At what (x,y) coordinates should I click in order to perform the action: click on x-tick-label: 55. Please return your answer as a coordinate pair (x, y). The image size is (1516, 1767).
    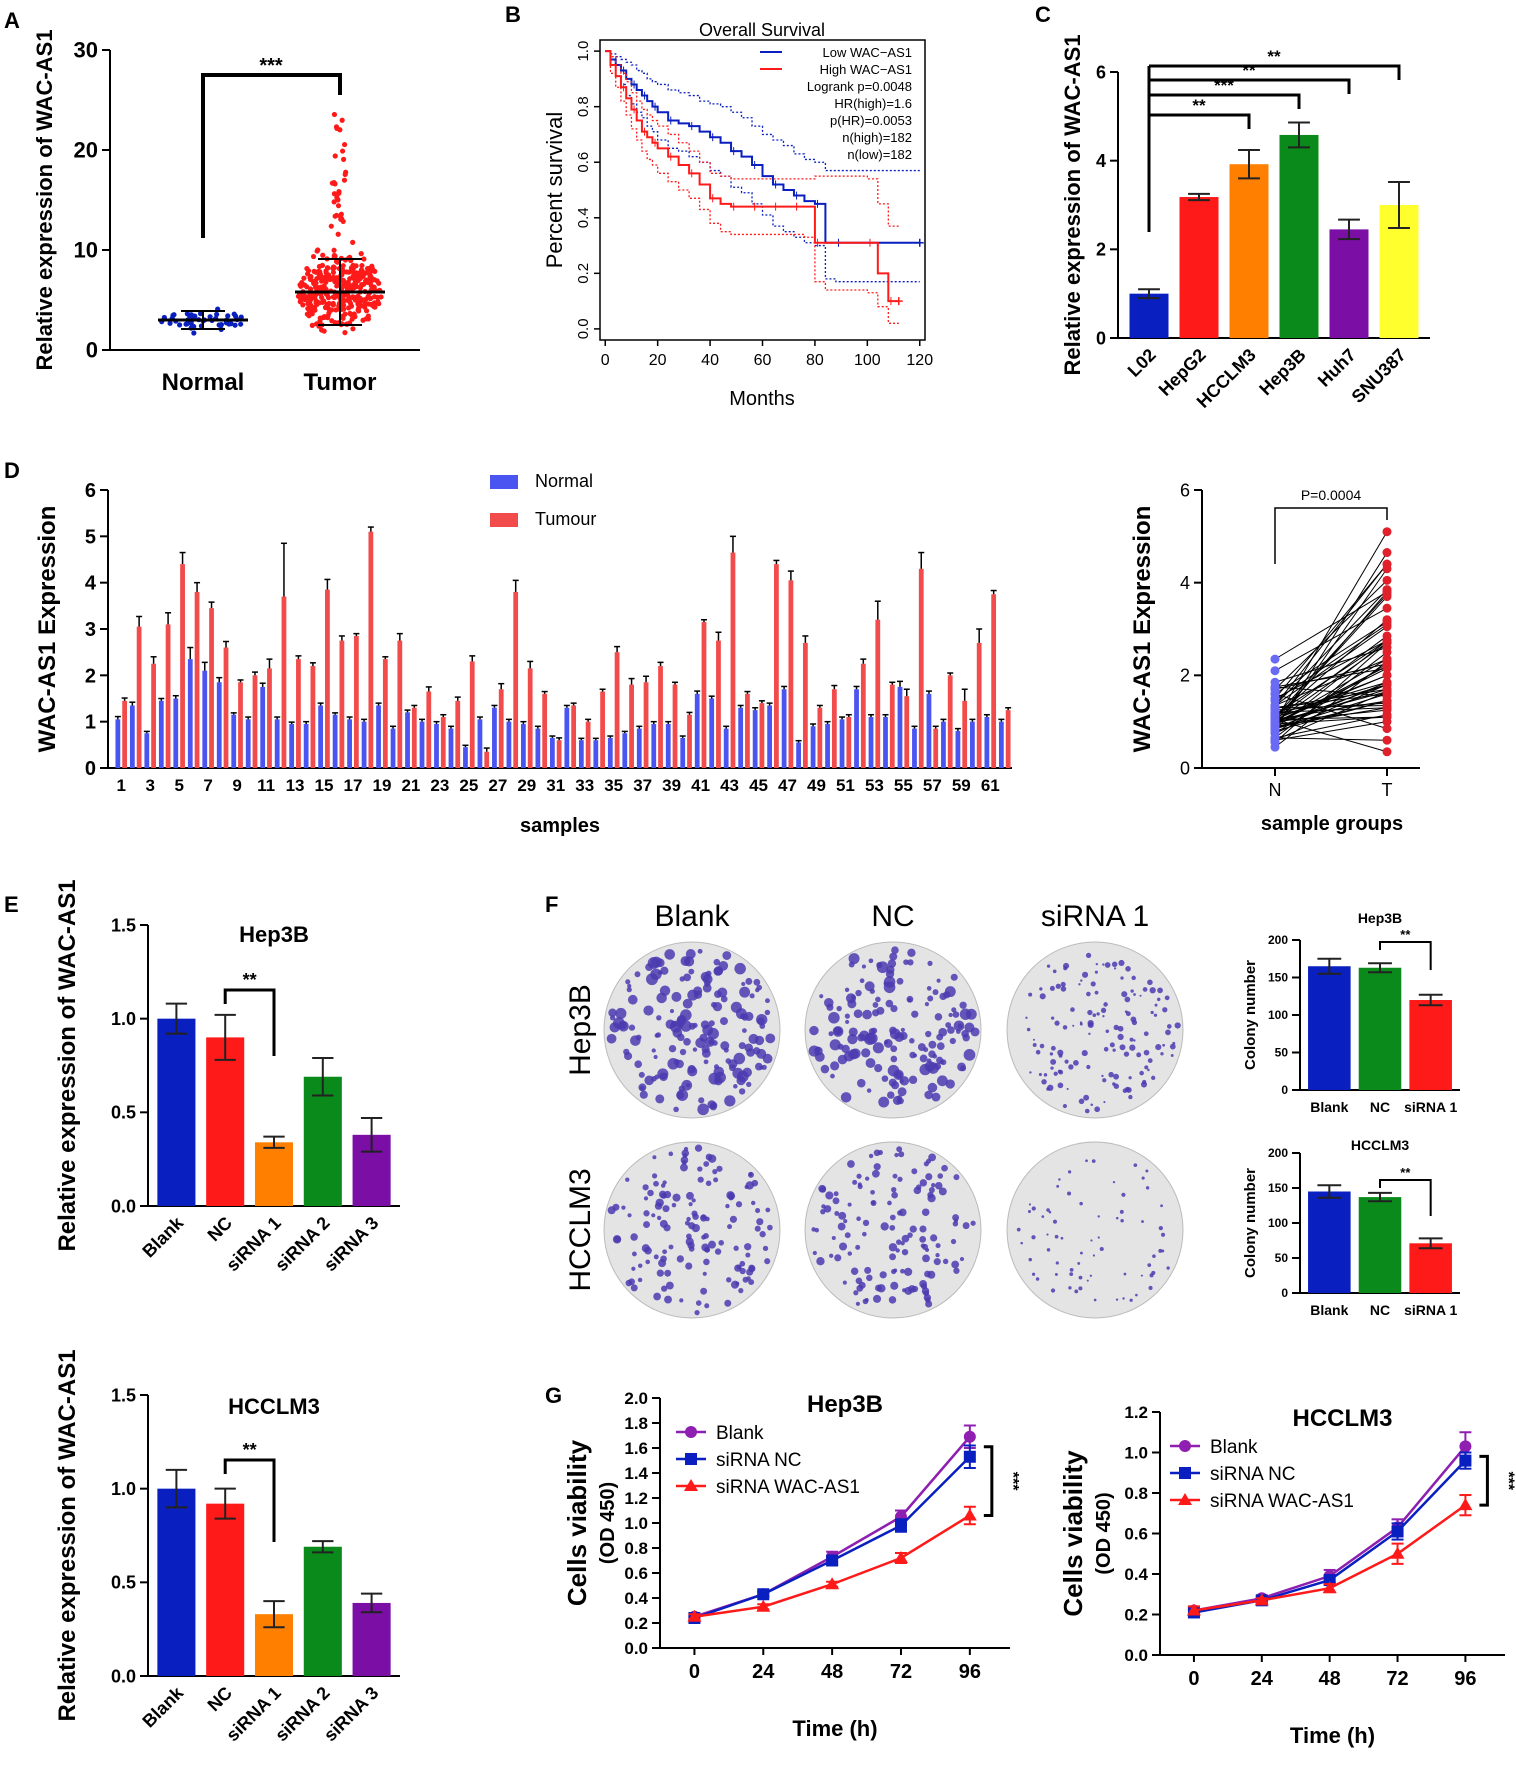
    Looking at the image, I should click on (903, 785).